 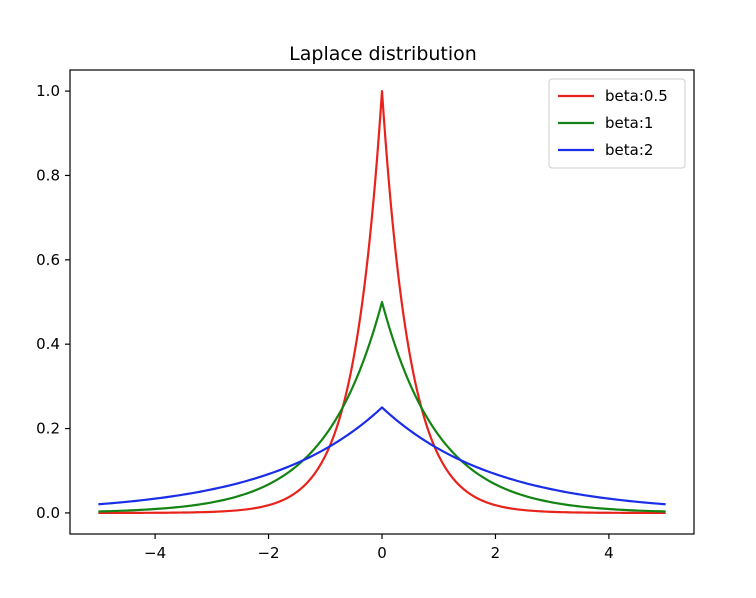 I want to click on x-tick-label: 4, so click(x=609, y=553).